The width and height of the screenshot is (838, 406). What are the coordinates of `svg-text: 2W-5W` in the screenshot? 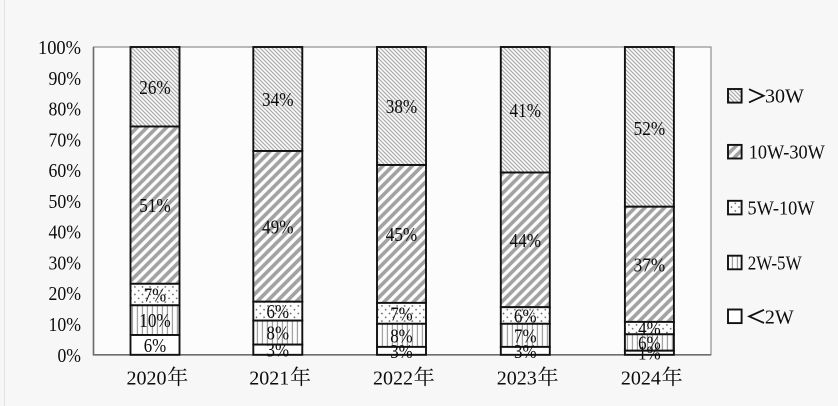 It's located at (775, 264).